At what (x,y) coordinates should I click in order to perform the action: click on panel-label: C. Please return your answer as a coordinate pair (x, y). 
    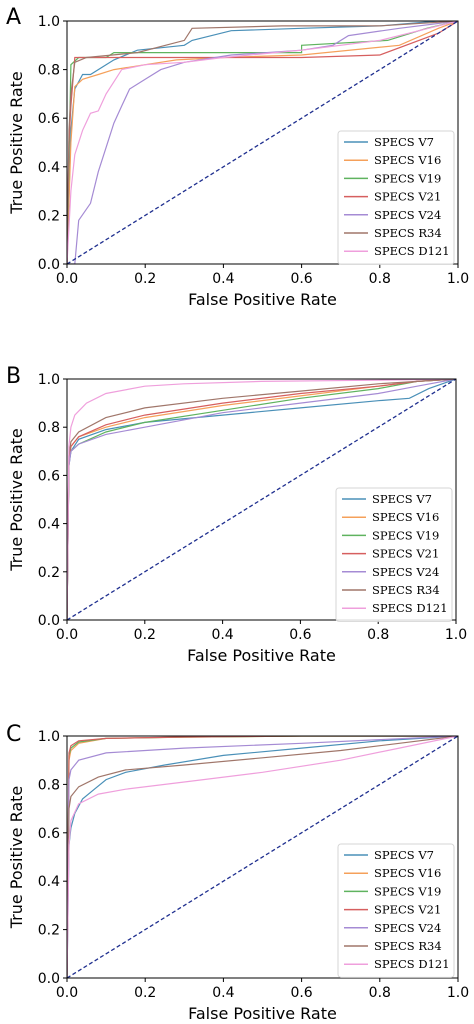
    Looking at the image, I should click on (13, 734).